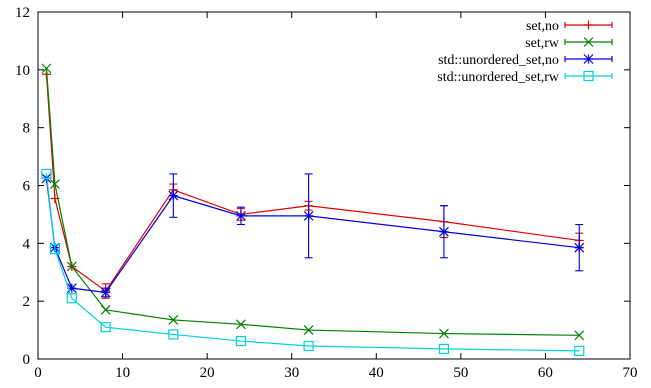 This screenshot has width=651, height=388. Describe the element at coordinates (545, 373) in the screenshot. I see `x-tick-label: 60` at that location.